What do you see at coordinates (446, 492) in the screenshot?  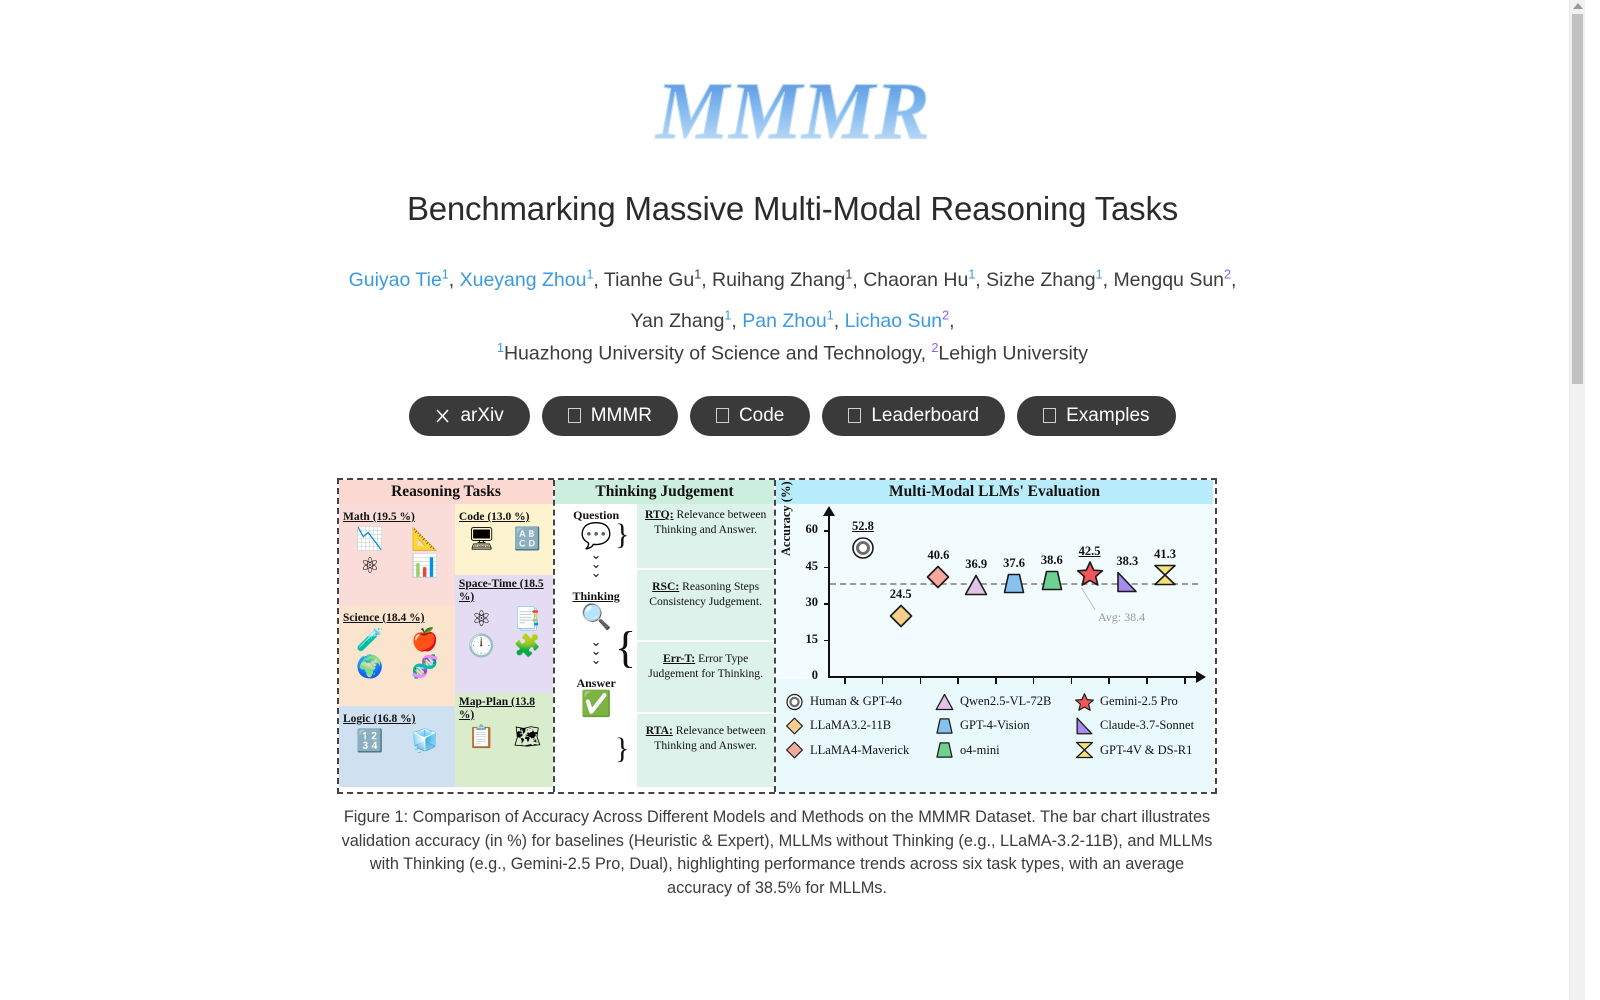 I see `reasoning-tasks-title: Reasoning Tasks` at bounding box center [446, 492].